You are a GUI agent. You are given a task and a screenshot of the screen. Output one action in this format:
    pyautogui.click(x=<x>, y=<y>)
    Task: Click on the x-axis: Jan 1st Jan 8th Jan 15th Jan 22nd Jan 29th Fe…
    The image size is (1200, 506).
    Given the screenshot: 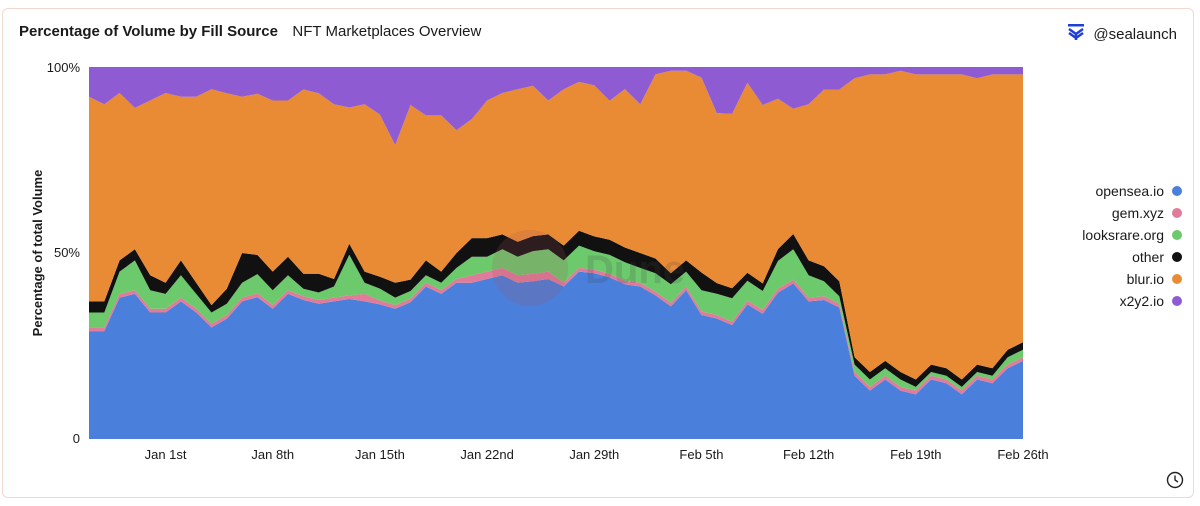 What is the action you would take?
    pyautogui.click(x=597, y=454)
    